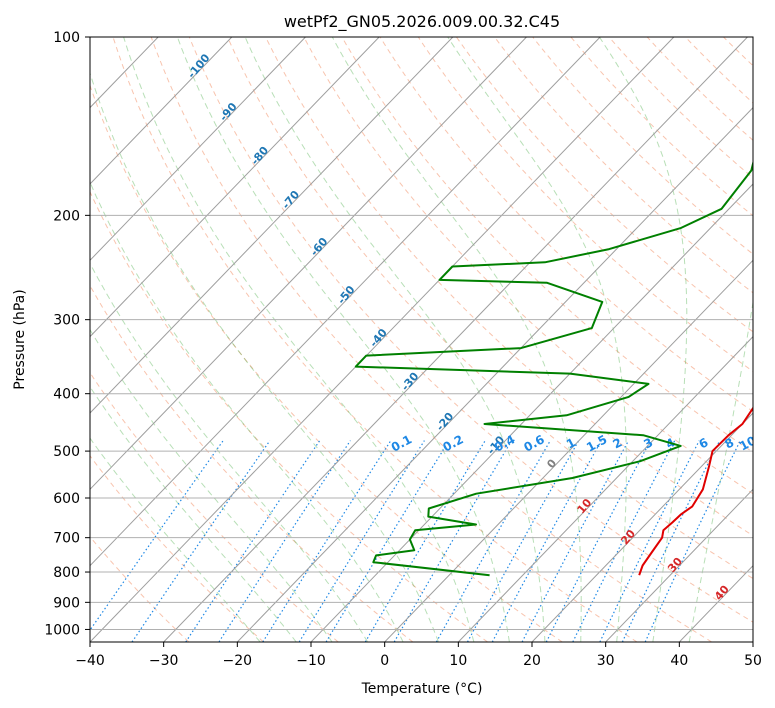 This screenshot has height=708, width=775. Describe the element at coordinates (311, 661) in the screenshot. I see `x-tick-label: −10` at that location.